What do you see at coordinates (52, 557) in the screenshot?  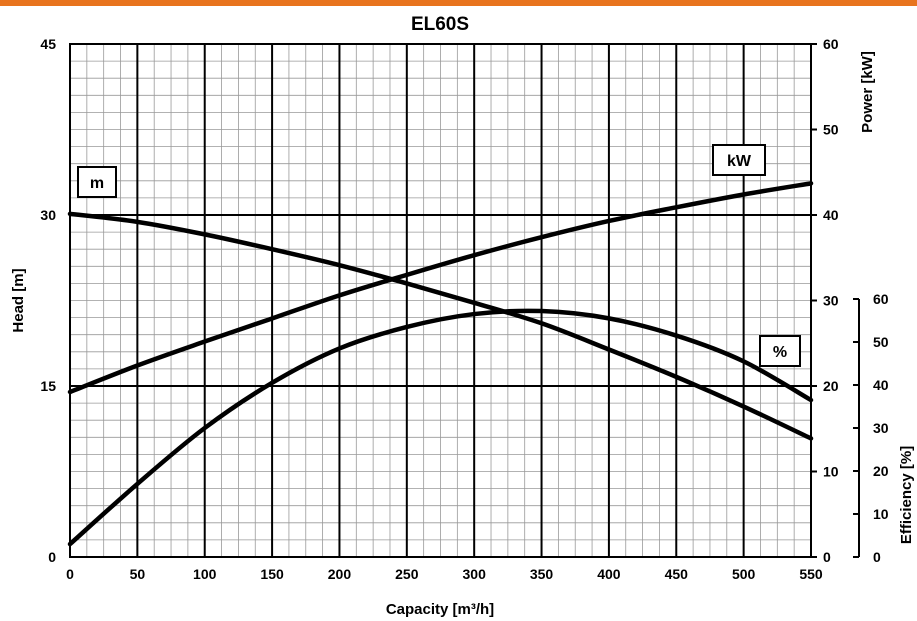 I see `head-tick-label: 0` at bounding box center [52, 557].